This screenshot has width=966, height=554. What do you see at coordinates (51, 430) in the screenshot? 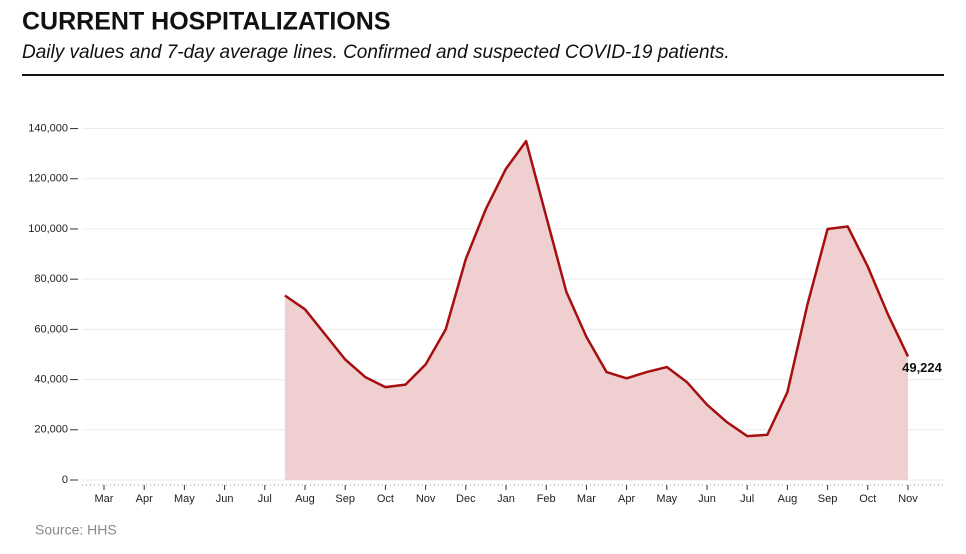
I see `y-tick-label: 20,000` at bounding box center [51, 430].